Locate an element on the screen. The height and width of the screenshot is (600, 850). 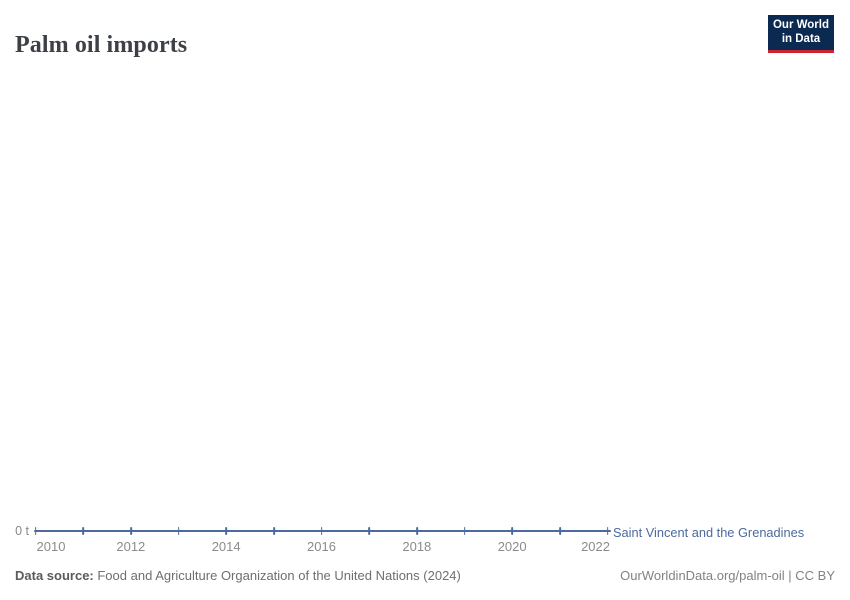
owid-logo: Our World in Data is located at coordinates (801, 34).